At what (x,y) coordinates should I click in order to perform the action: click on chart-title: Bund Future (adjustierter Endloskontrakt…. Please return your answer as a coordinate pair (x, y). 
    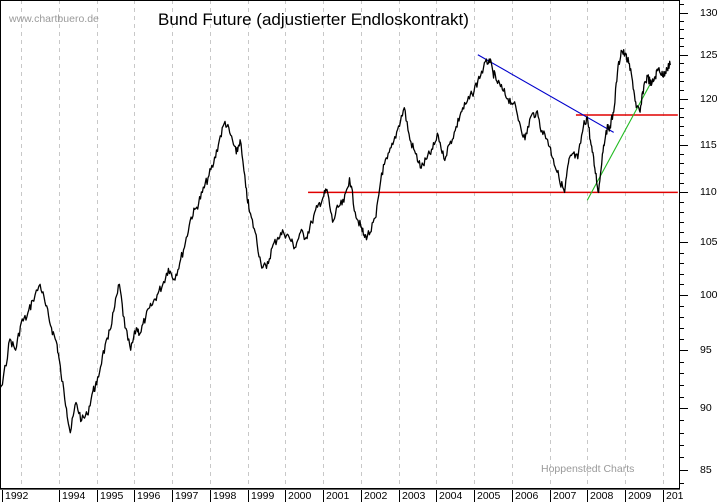
    Looking at the image, I should click on (313, 19).